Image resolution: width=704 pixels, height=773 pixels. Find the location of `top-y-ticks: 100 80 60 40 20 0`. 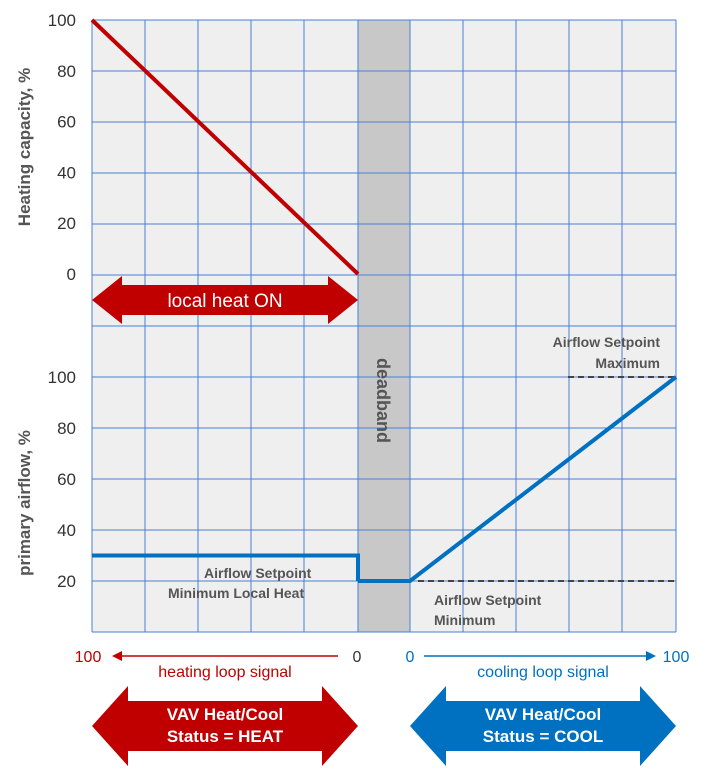

top-y-ticks: 100 80 60 40 20 0 is located at coordinates (62, 147).